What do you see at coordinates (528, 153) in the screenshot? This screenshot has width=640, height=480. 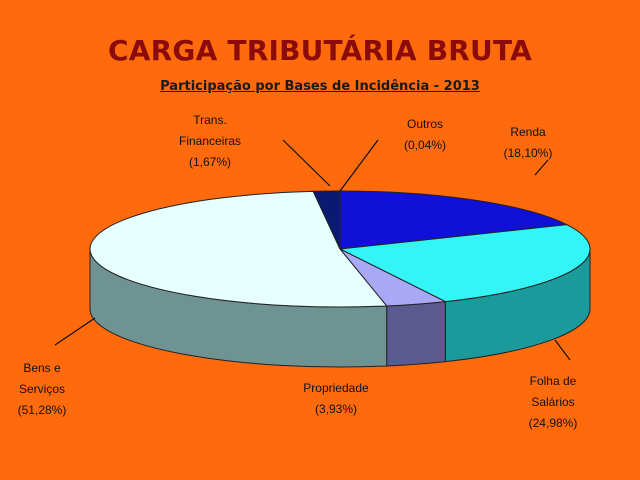 I see `slice-value-label: (18,10%)` at bounding box center [528, 153].